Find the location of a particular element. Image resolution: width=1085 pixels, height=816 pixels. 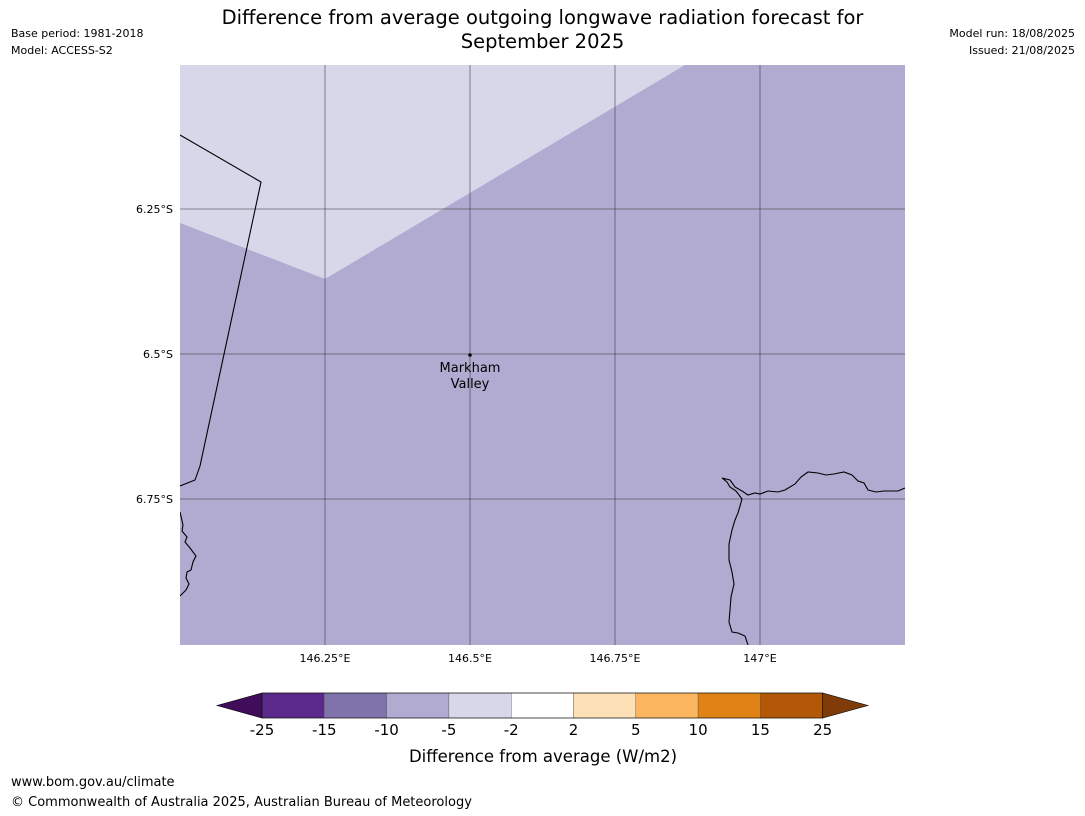

place-label-line2: Valley is located at coordinates (470, 384).